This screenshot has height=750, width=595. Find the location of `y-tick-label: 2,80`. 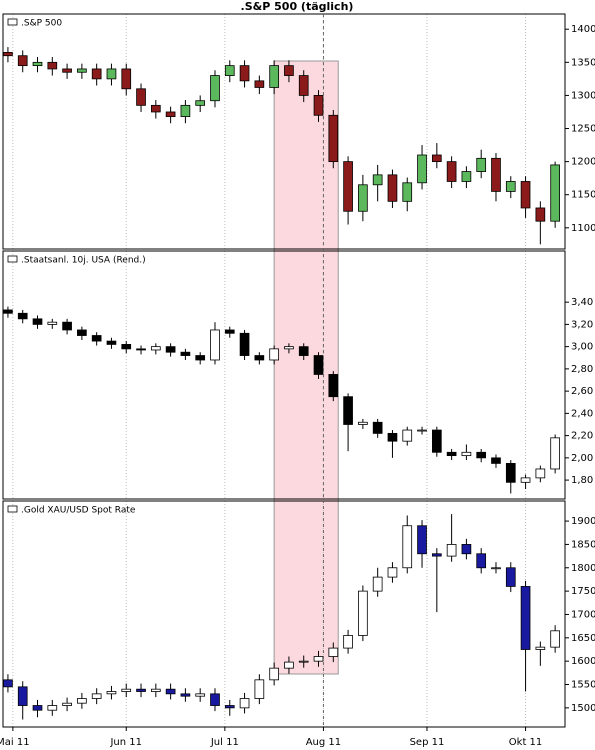

y-tick-label: 2,80 is located at coordinates (582, 369).